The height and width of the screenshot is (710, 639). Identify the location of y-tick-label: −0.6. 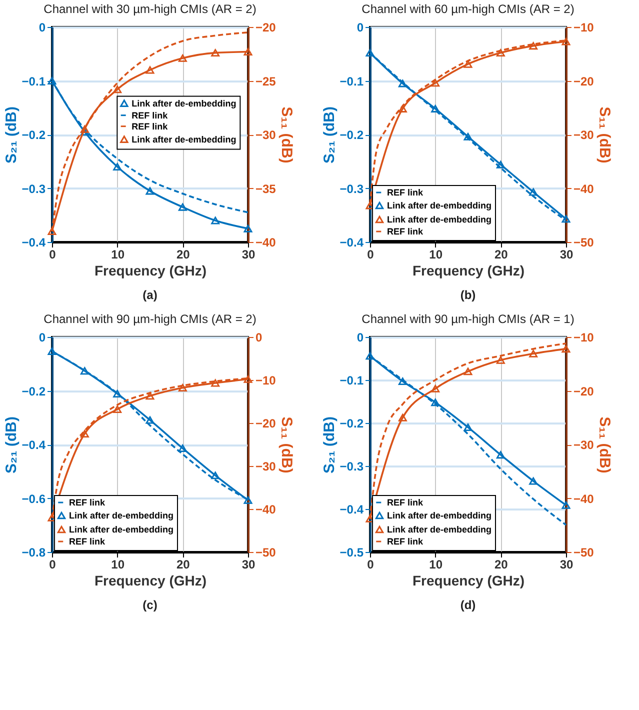
(34, 499).